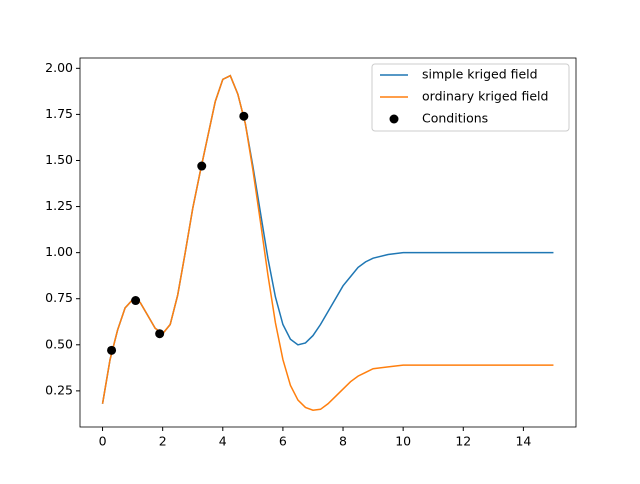 The width and height of the screenshot is (640, 484). What do you see at coordinates (394, 119) in the screenshot?
I see `legend-marker` at bounding box center [394, 119].